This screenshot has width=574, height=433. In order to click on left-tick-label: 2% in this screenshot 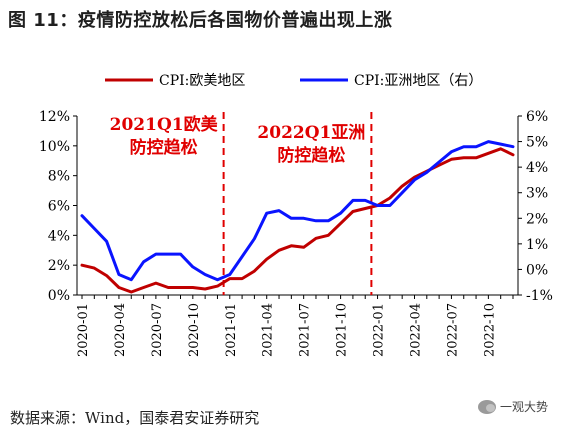, I will do `click(59, 266)`.